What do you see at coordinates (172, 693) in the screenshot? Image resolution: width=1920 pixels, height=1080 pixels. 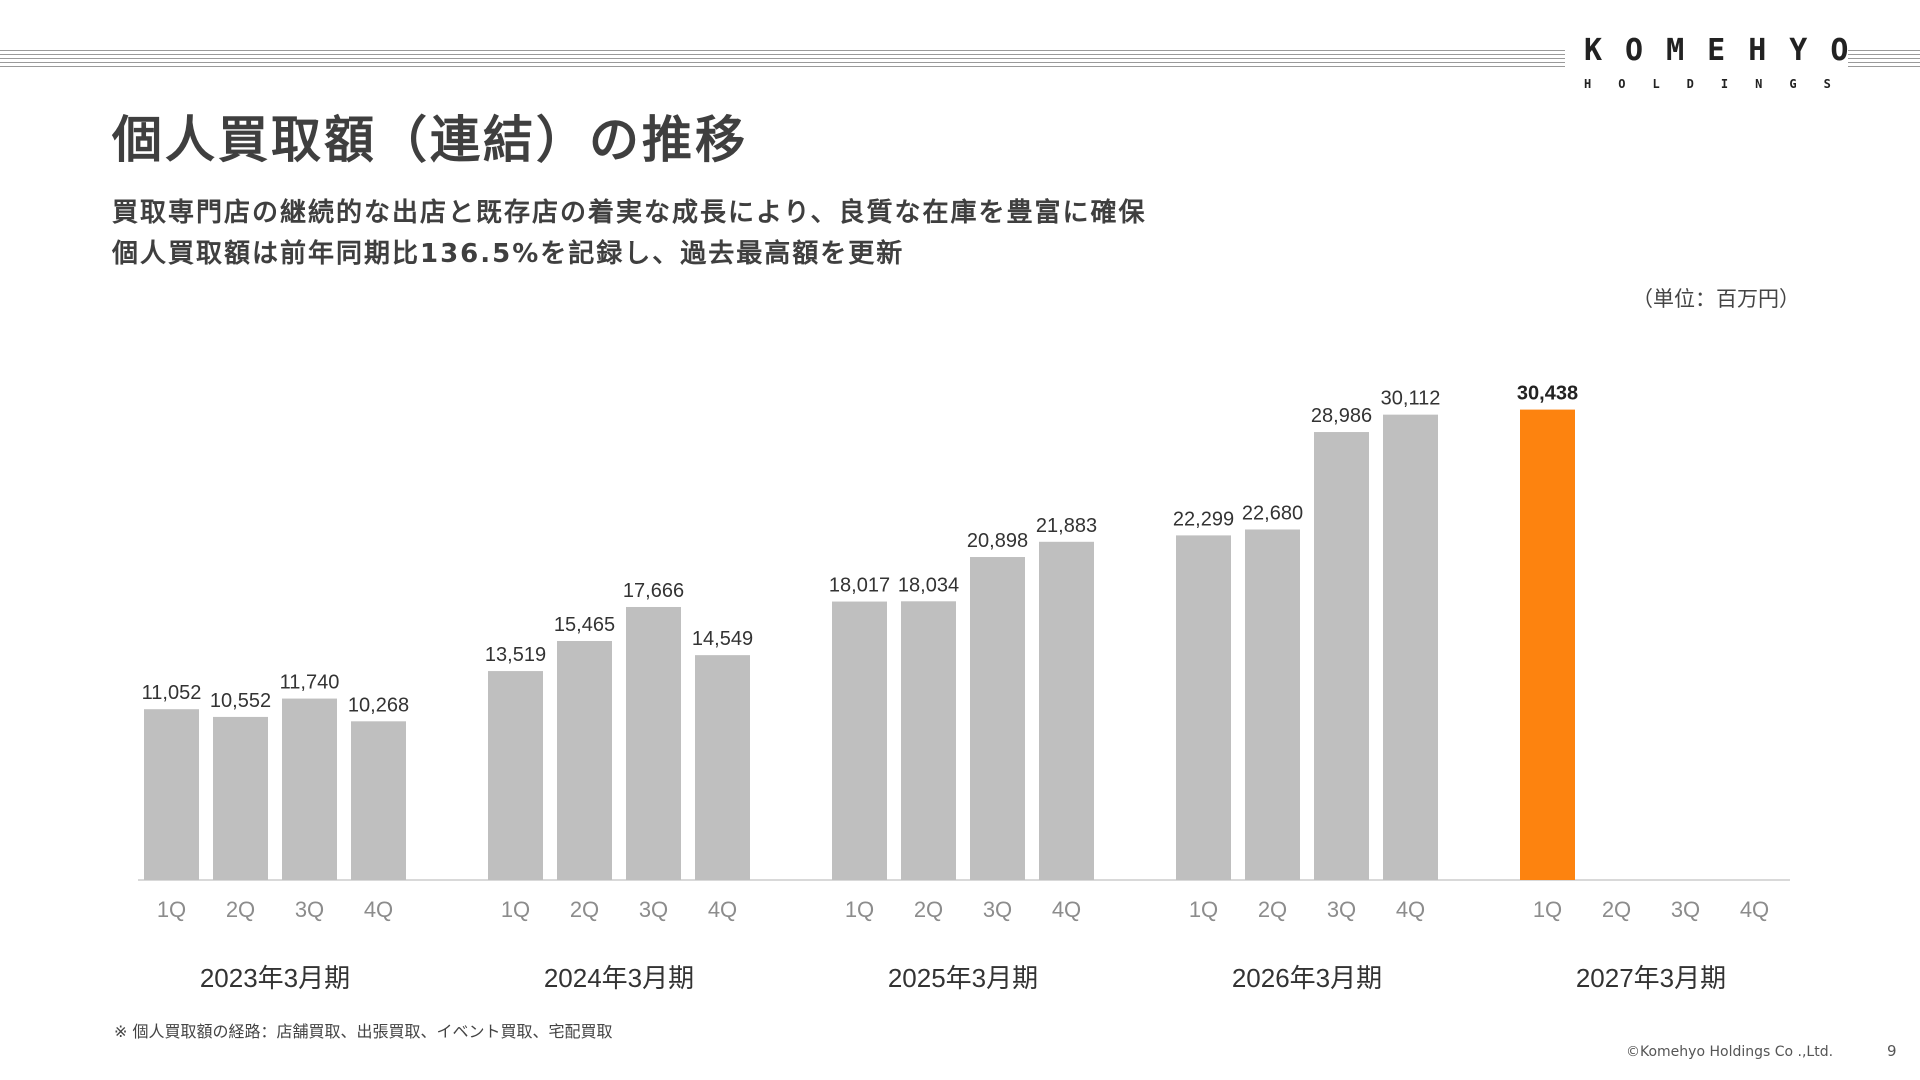 I see `data-label: 11,052` at bounding box center [172, 693].